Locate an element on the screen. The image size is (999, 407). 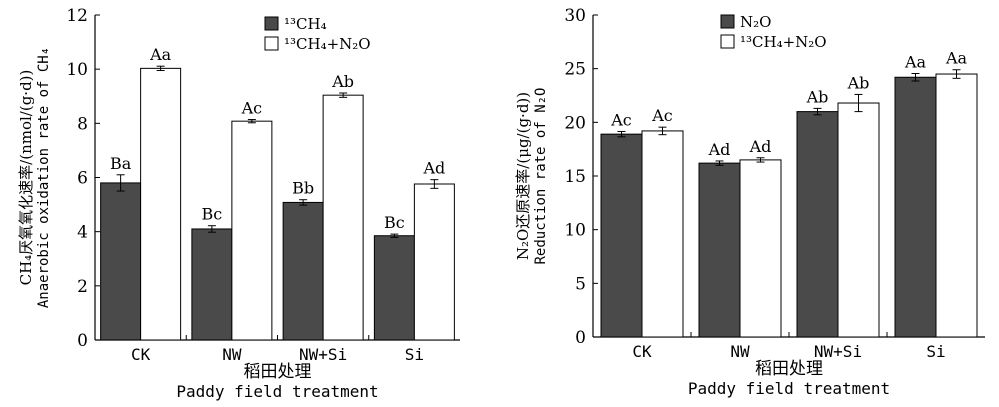
significance-label: Bb is located at coordinates (303, 188).